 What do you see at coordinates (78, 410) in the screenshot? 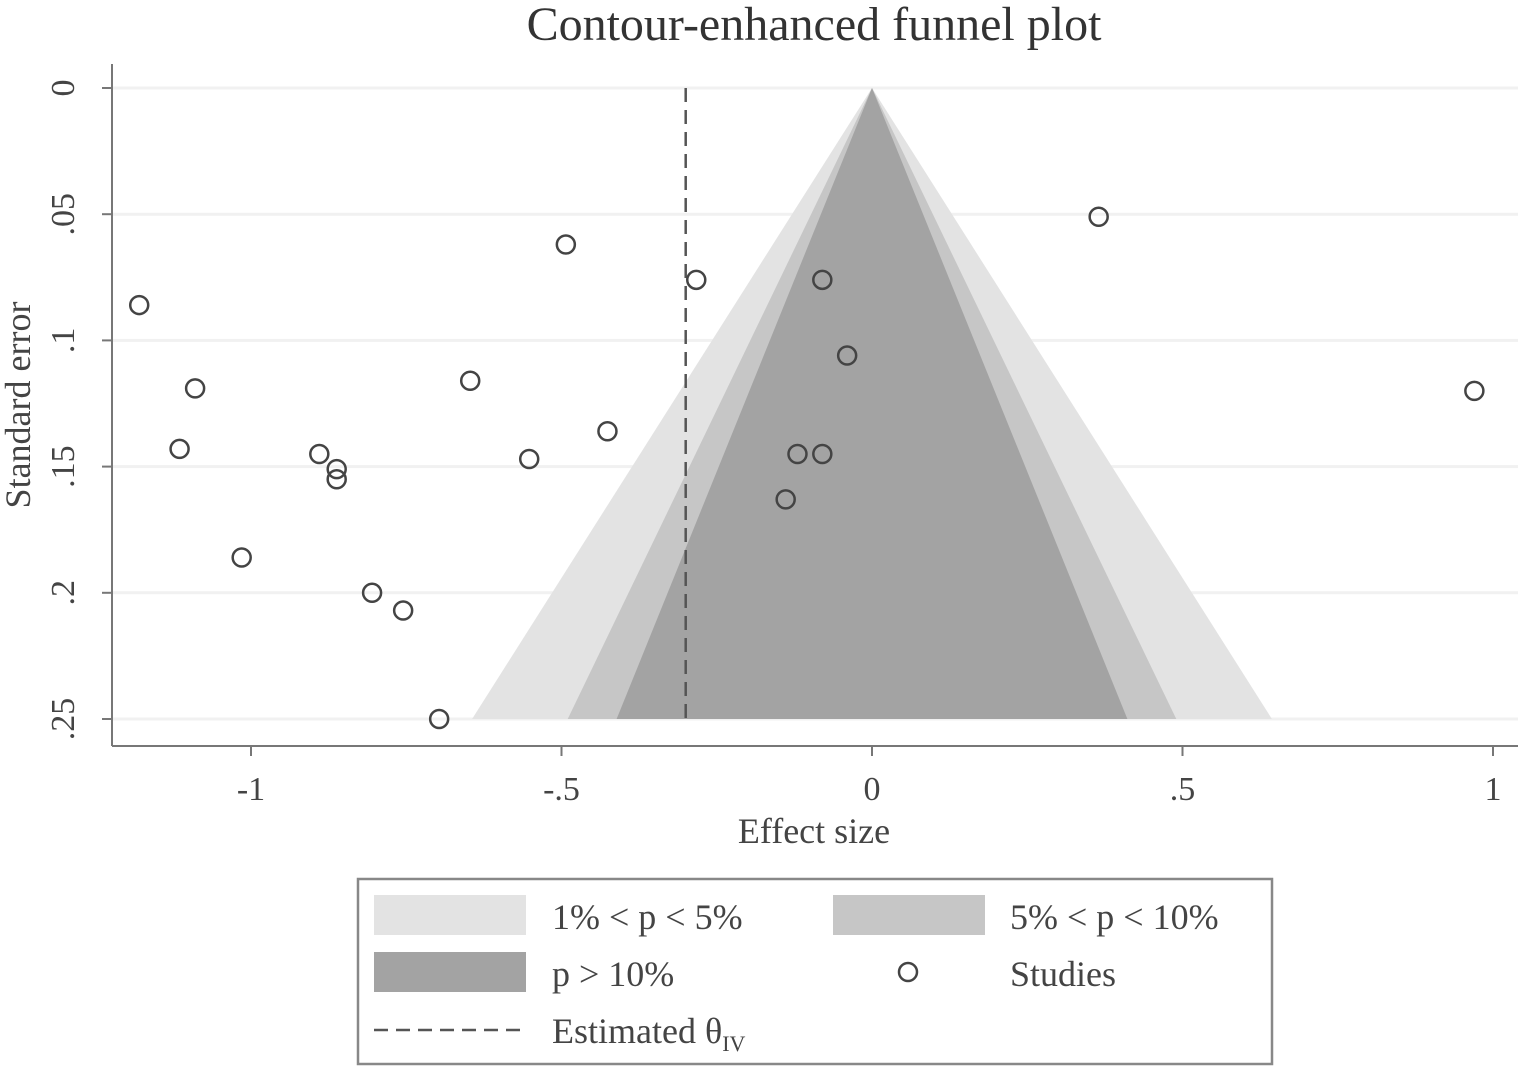
I see `y-ticks: 0 .05 .1 .15 .2 .25` at bounding box center [78, 410].